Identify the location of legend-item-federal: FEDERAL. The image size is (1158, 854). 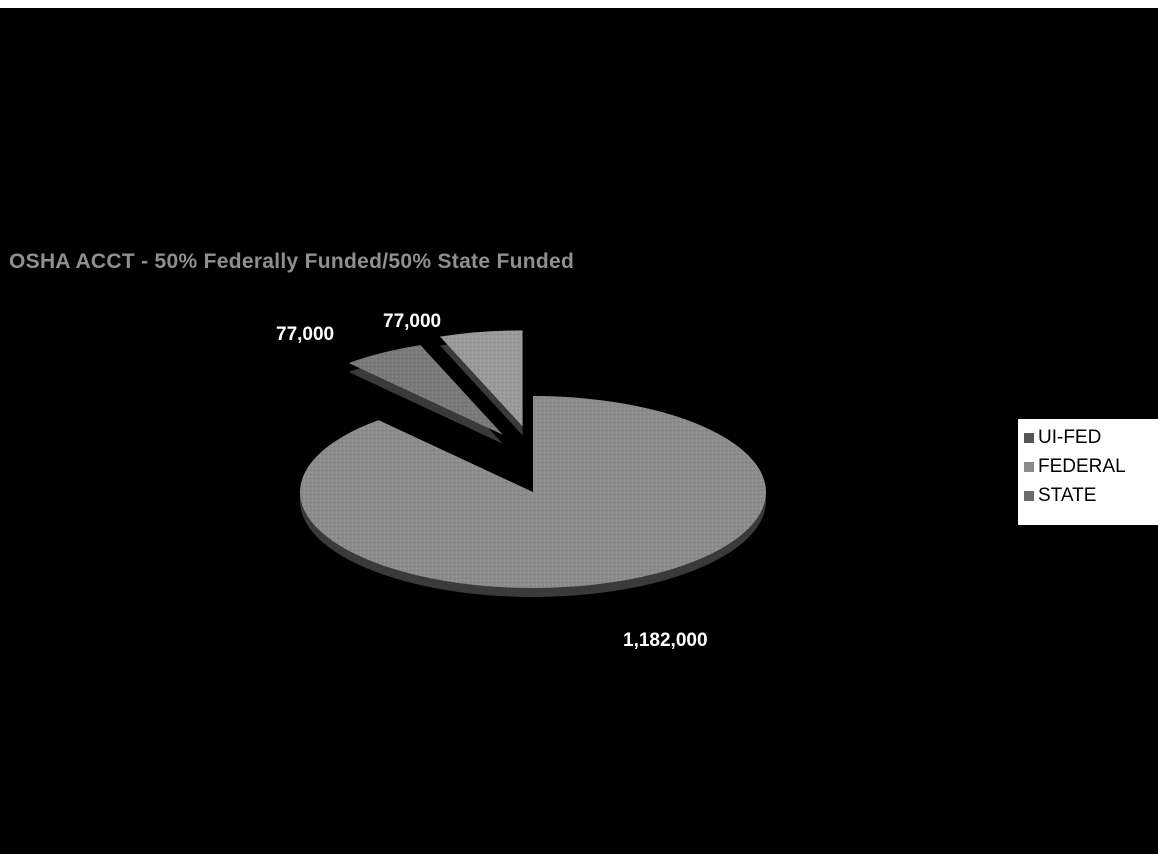
(1091, 467).